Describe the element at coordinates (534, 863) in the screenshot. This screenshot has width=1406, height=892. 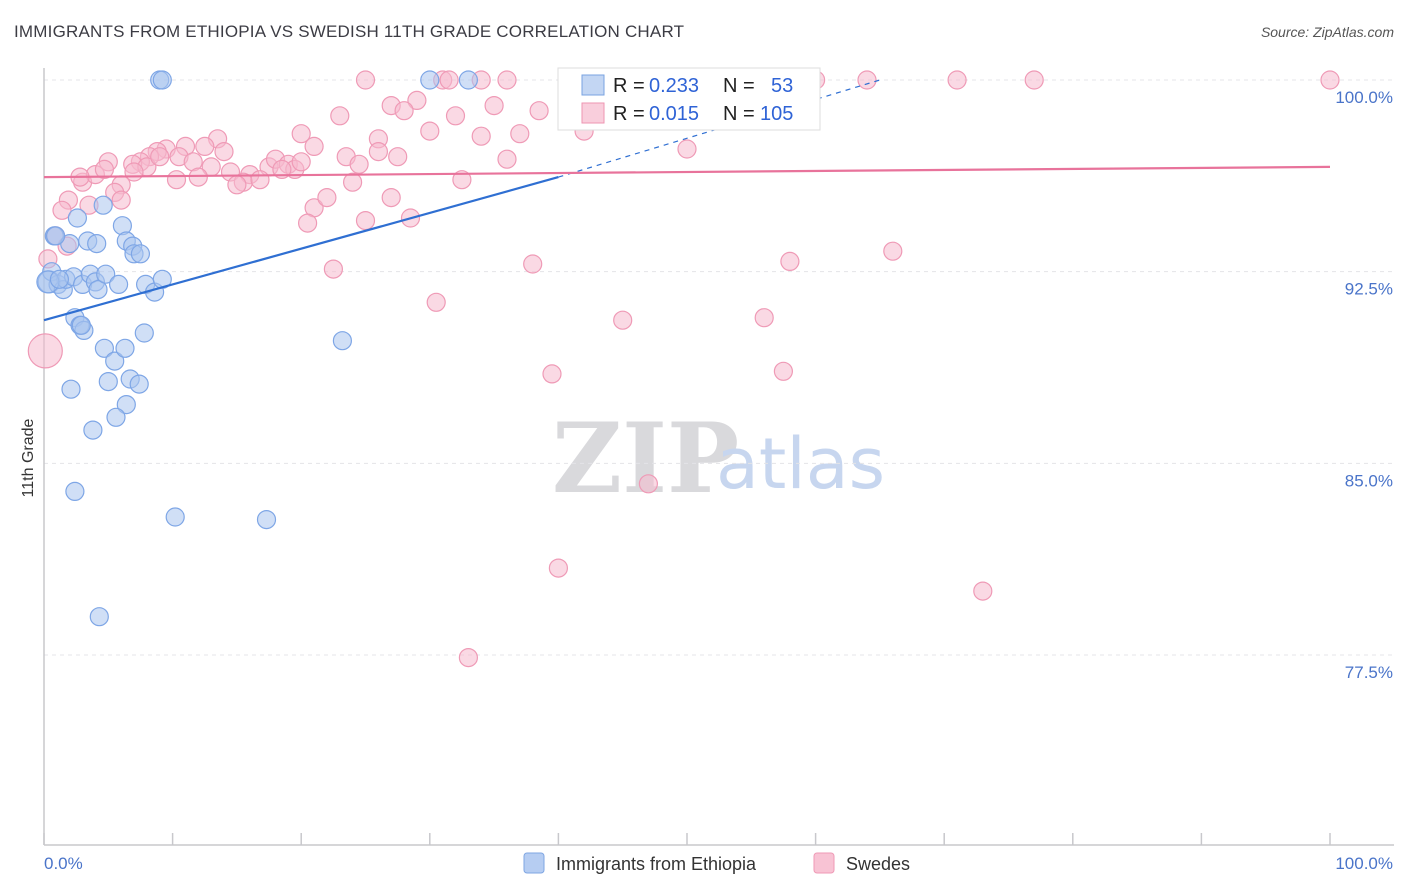
I see `bottom-legend-swatch-ethiopia` at that location.